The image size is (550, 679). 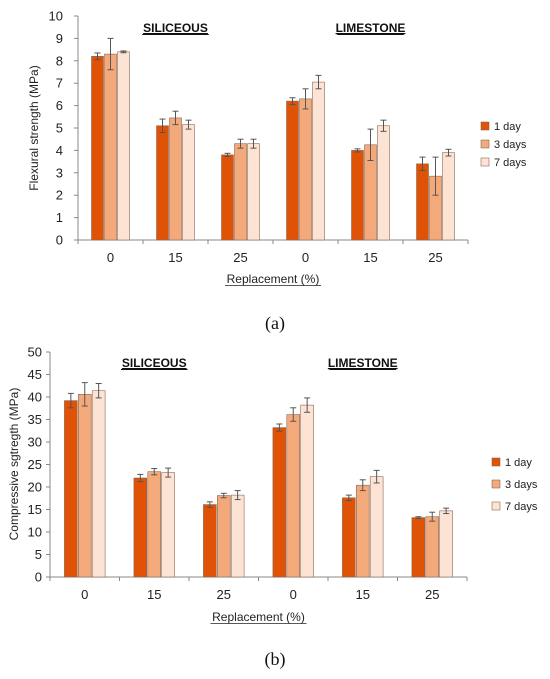 I want to click on y-tick-label: 50, so click(x=35, y=352).